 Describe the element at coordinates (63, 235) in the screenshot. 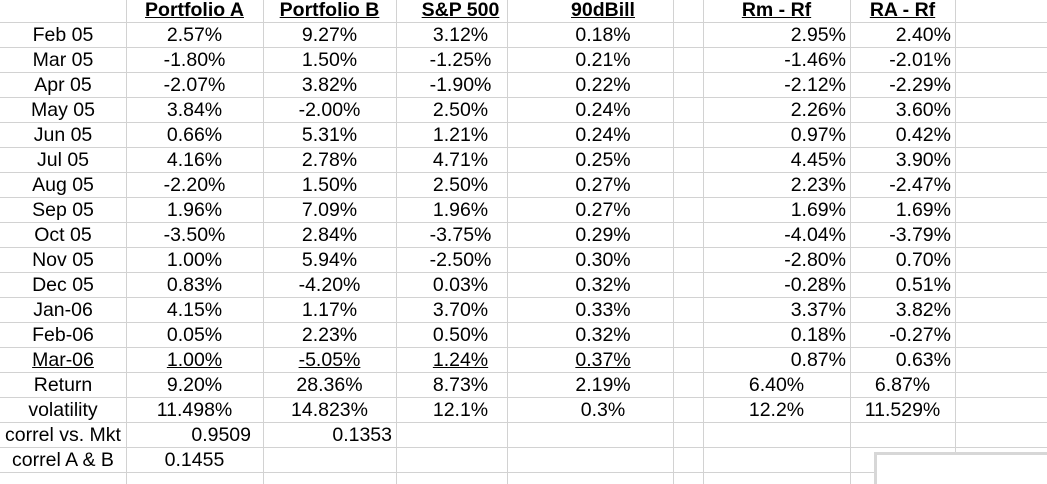

I see `cell-label: Oct 05` at that location.